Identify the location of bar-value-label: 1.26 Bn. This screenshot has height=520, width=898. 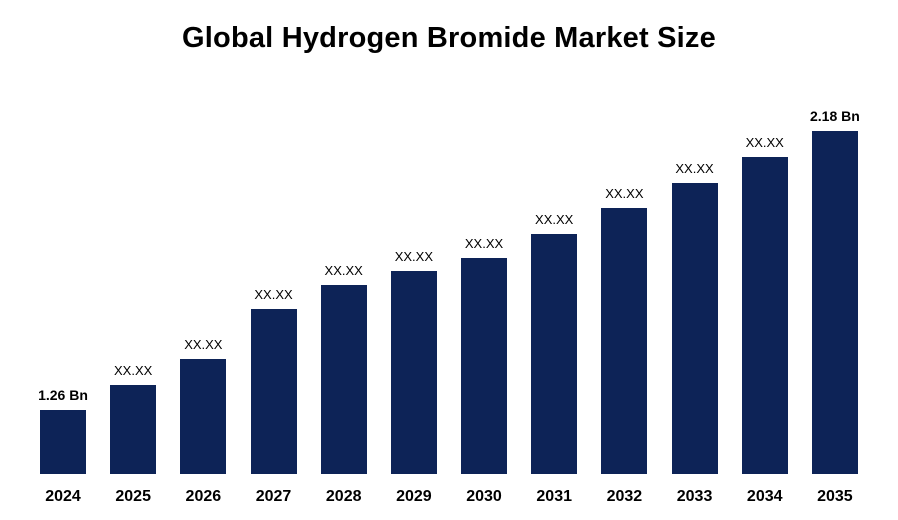
(63, 395).